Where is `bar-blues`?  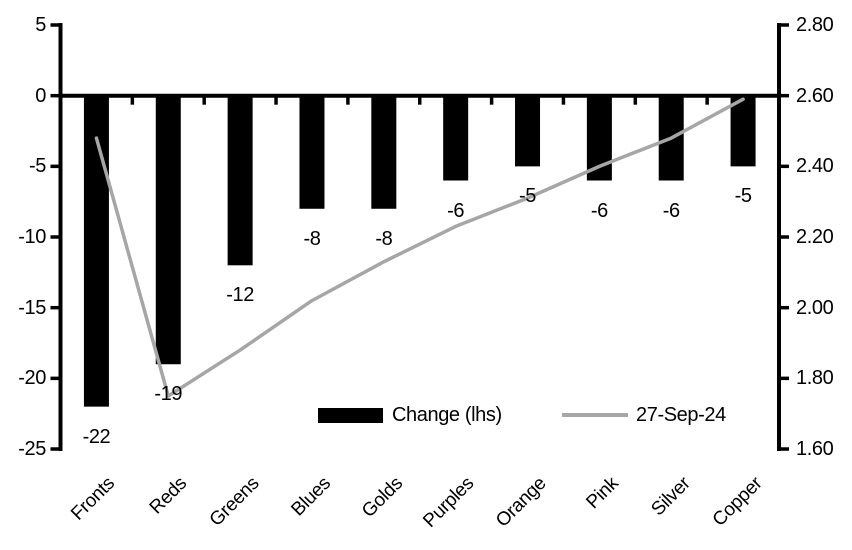
bar-blues is located at coordinates (312, 152).